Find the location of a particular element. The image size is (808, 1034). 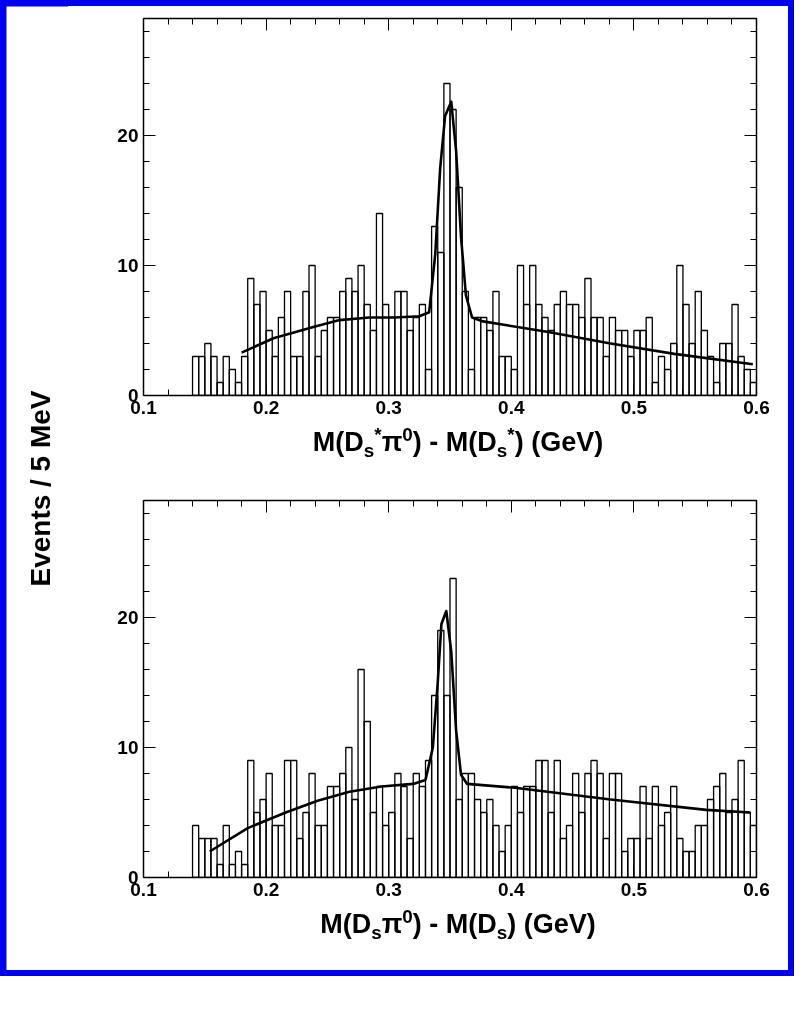

text: M(D$_{s}$$^{*}$π$^{0}$) - M(D$_{s}$$^{*}$) (GeV) is located at coordinates (458, 443).